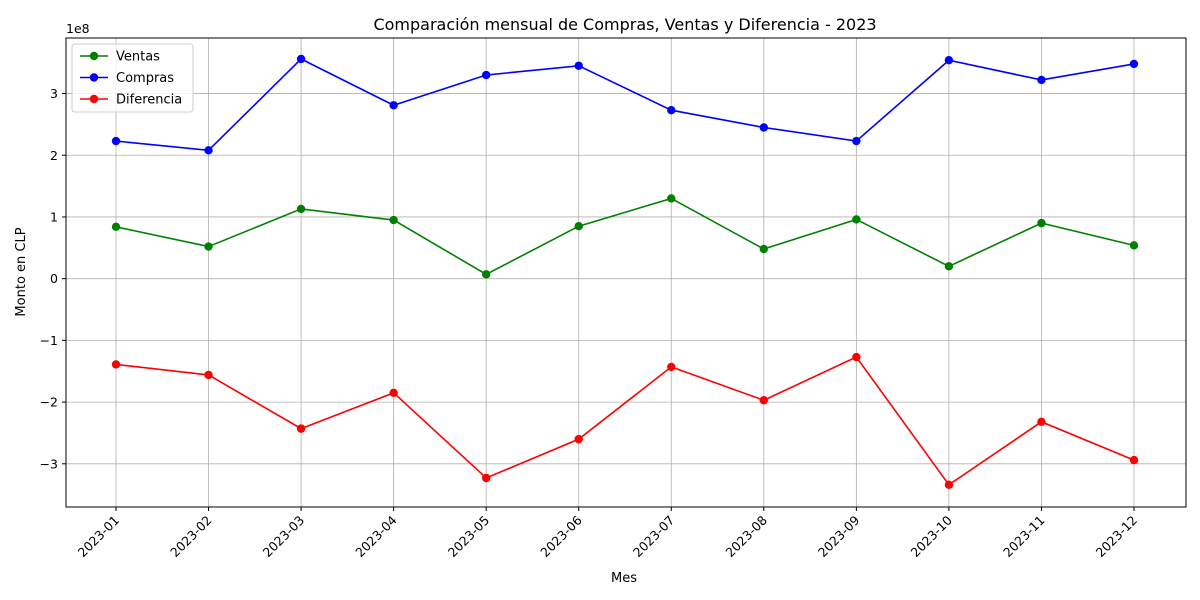 The height and width of the screenshot is (600, 1200). What do you see at coordinates (54, 216) in the screenshot?
I see `y-tick-label: 1` at bounding box center [54, 216].